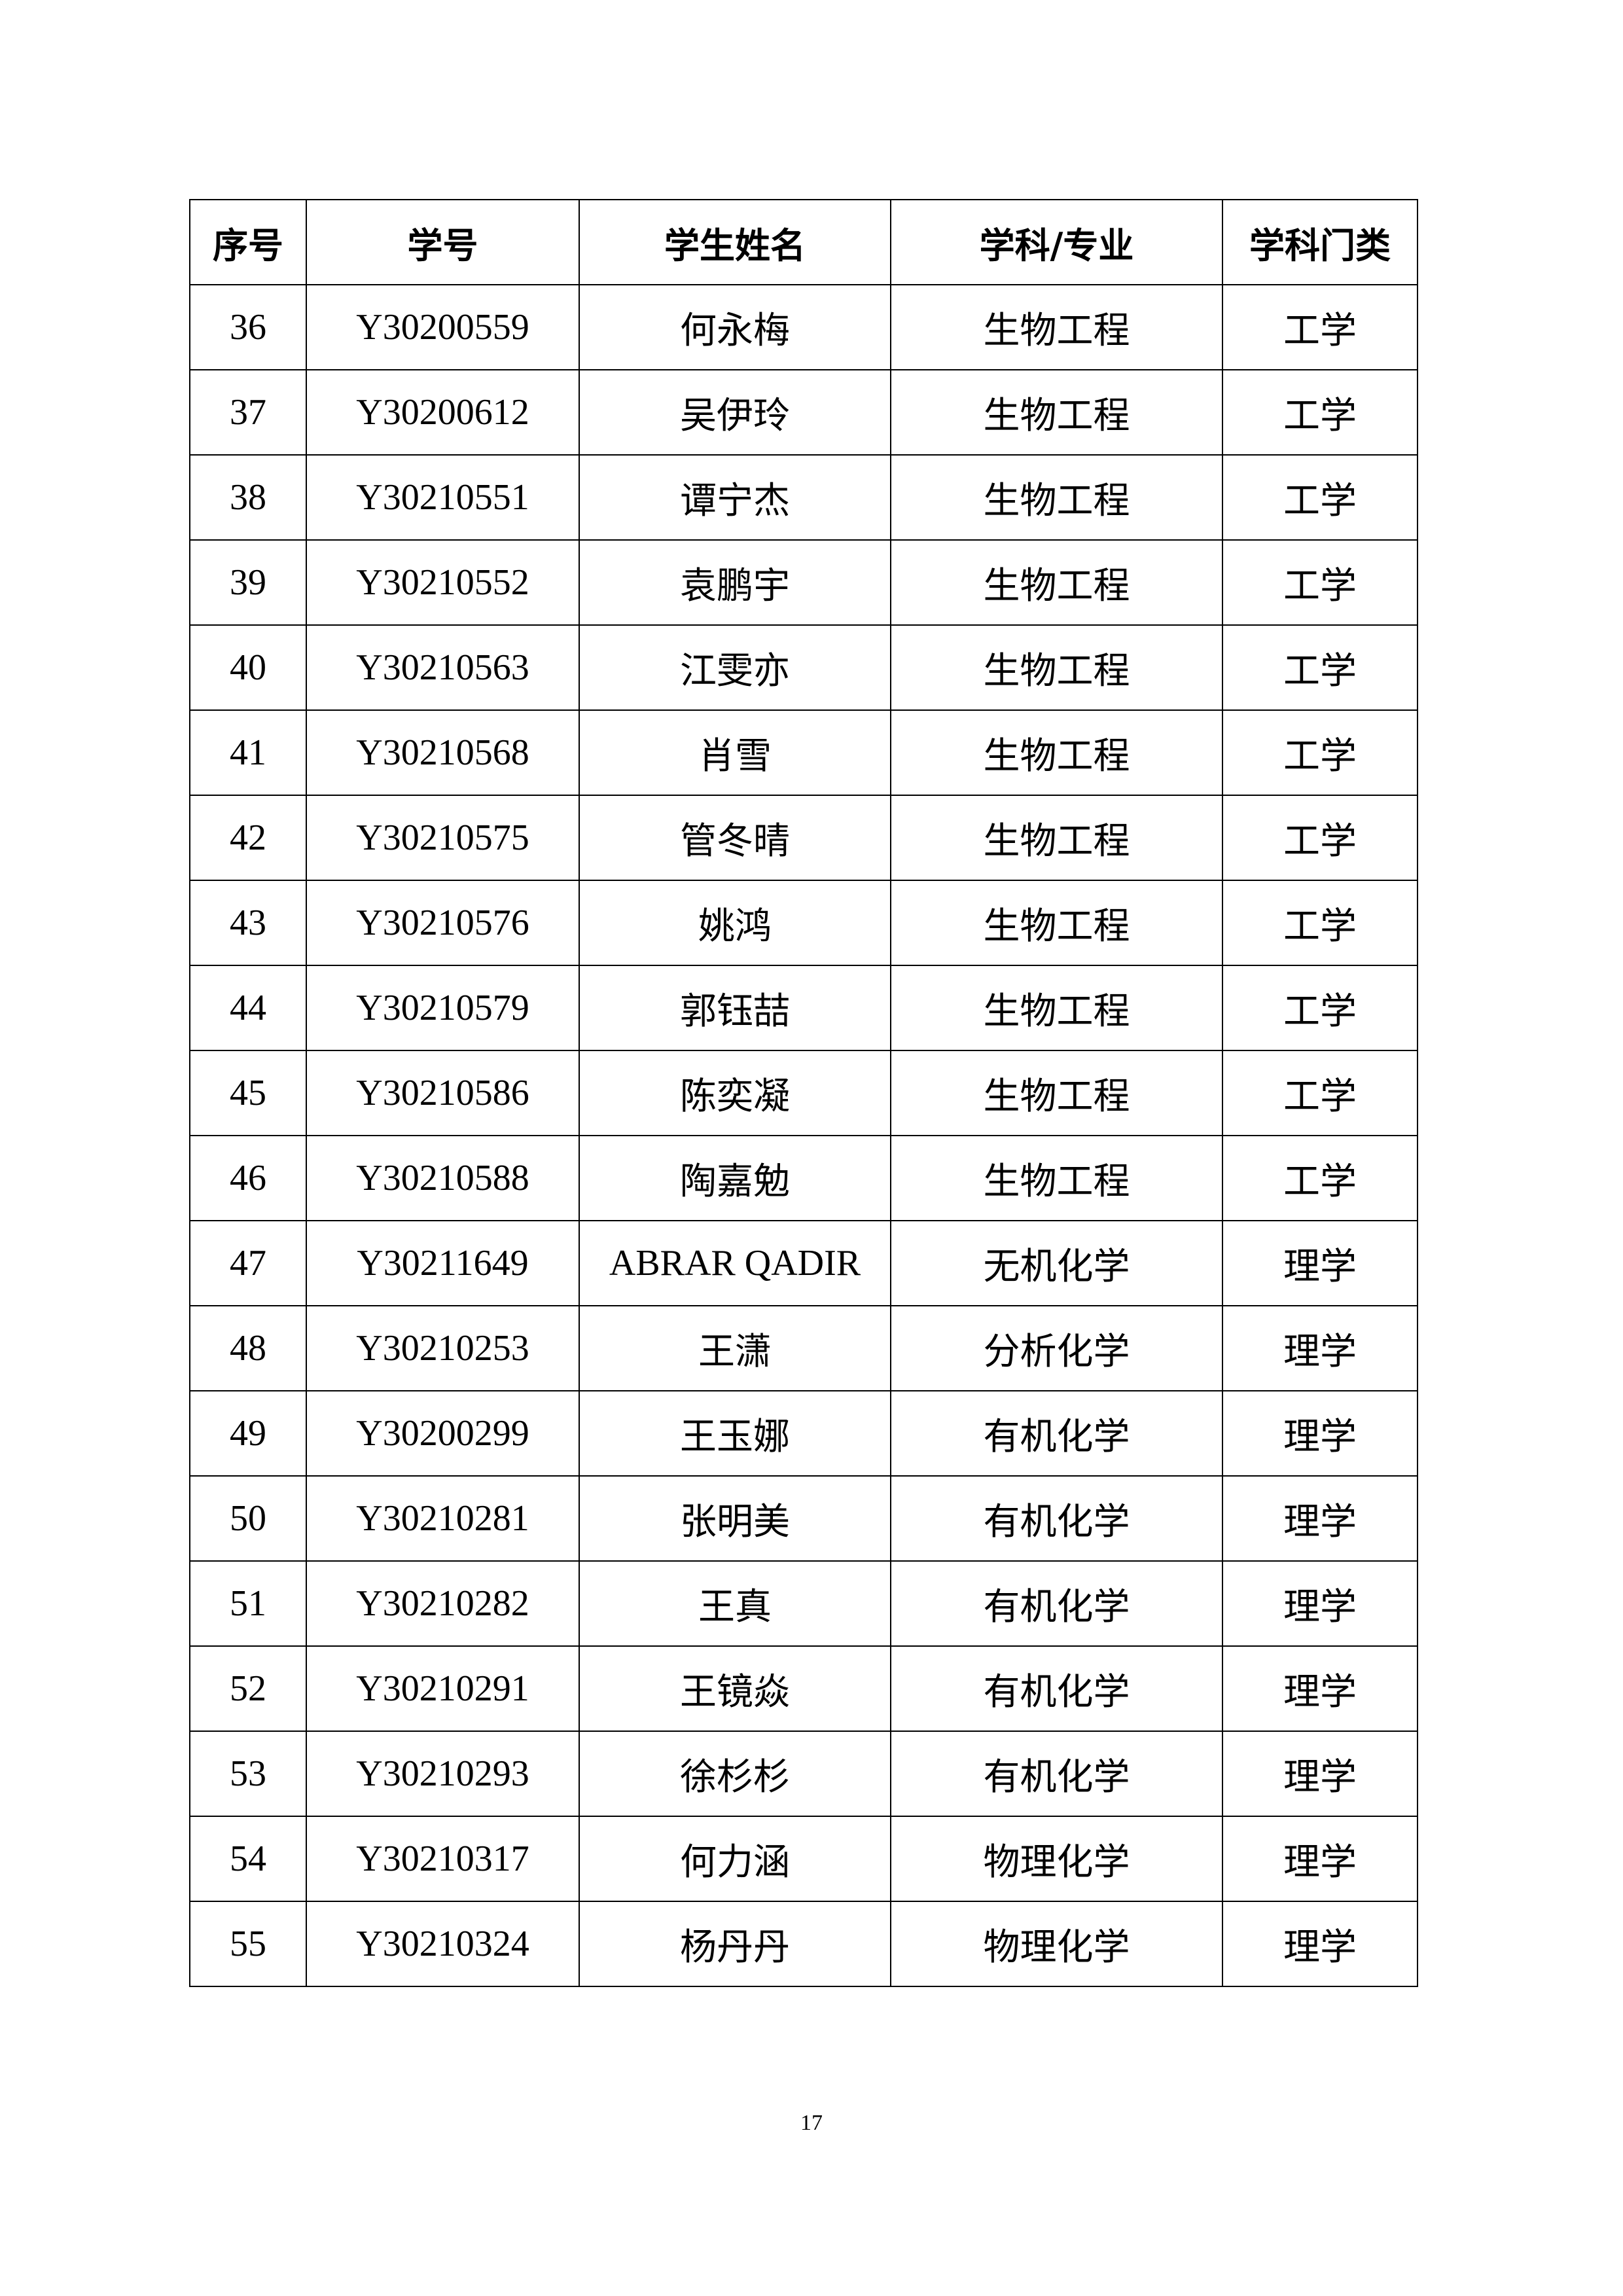  What do you see at coordinates (443, 1348) in the screenshot?
I see `cell-student-id: Y30210253` at bounding box center [443, 1348].